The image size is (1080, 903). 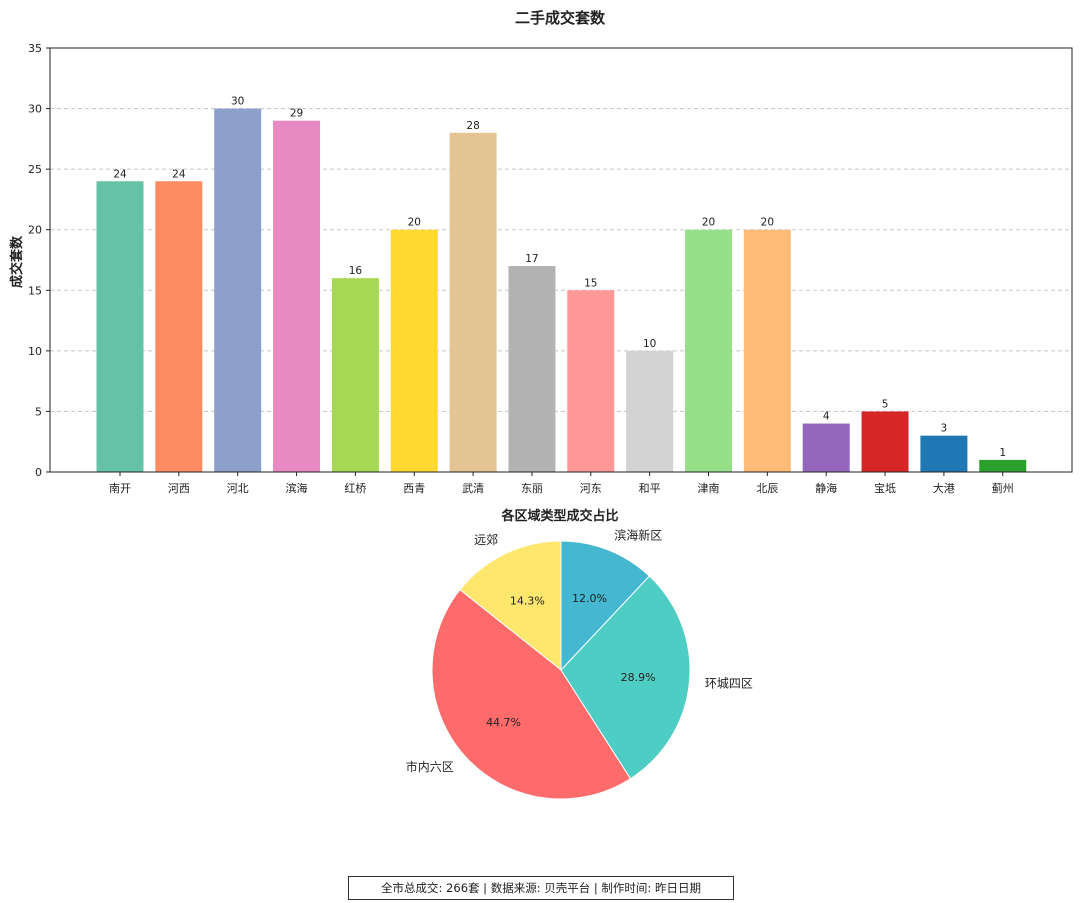 I want to click on x-tick-label: 河西, so click(x=179, y=488).